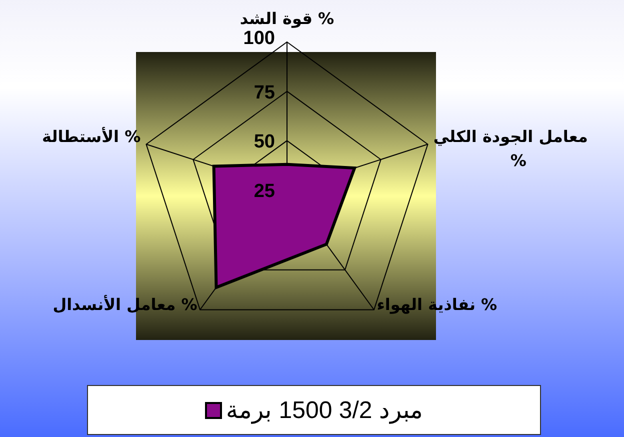  Describe the element at coordinates (265, 191) in the screenshot. I see `y-tick-label: 25` at that location.